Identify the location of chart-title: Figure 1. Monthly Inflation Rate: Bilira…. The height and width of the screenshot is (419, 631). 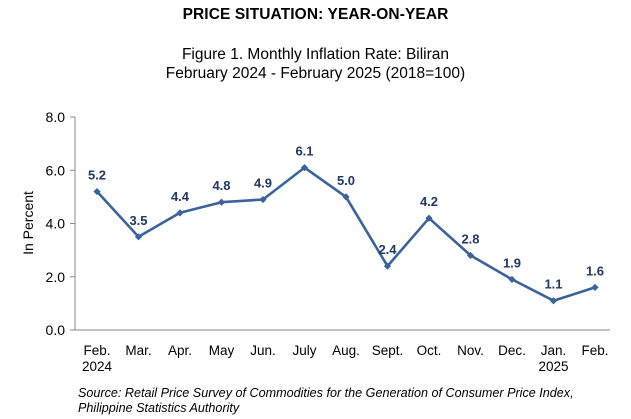
(315, 64).